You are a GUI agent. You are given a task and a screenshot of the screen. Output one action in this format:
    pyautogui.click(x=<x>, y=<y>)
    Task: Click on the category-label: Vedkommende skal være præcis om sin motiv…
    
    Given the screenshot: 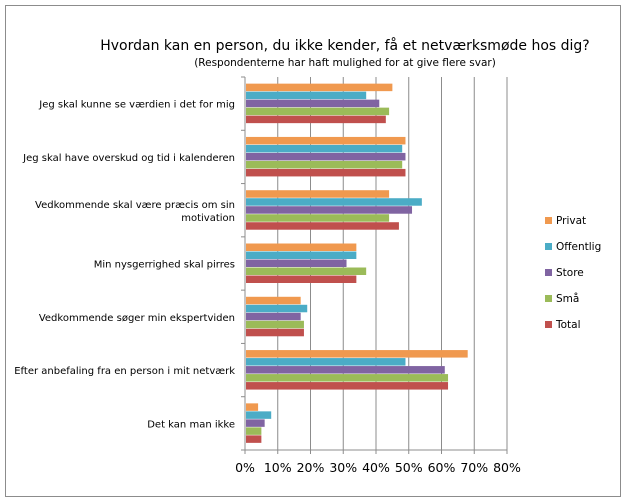 What is the action you would take?
    pyautogui.click(x=135, y=212)
    